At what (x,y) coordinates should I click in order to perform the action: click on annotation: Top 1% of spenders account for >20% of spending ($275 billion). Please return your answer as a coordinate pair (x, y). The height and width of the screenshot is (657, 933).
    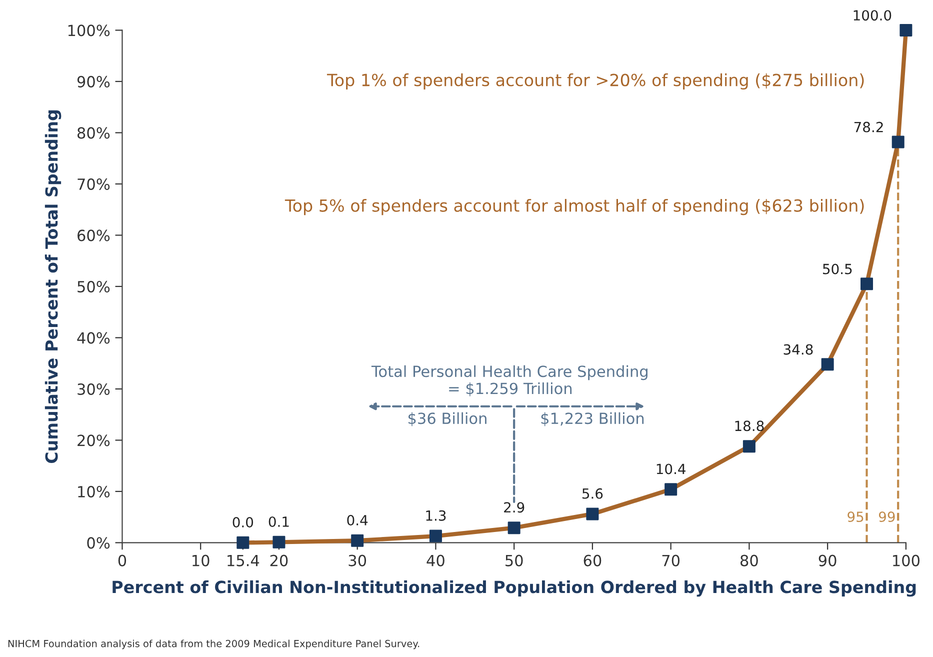
    Looking at the image, I should click on (595, 81).